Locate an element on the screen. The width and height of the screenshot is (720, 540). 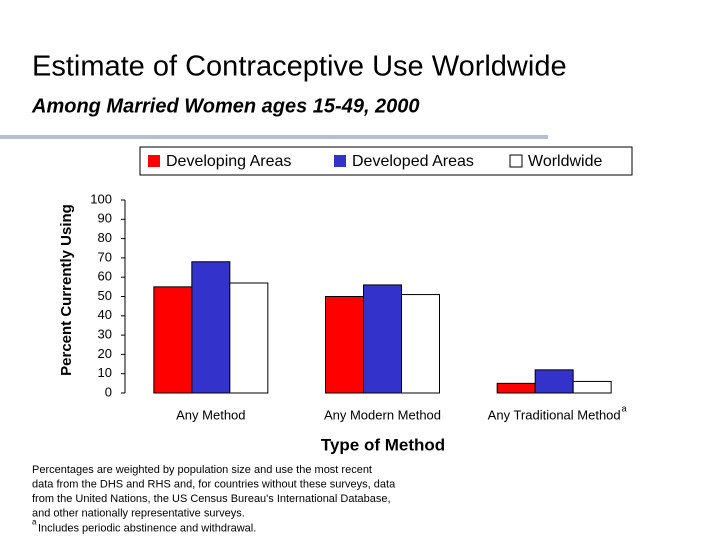
legend-label: Worldwide is located at coordinates (565, 161).